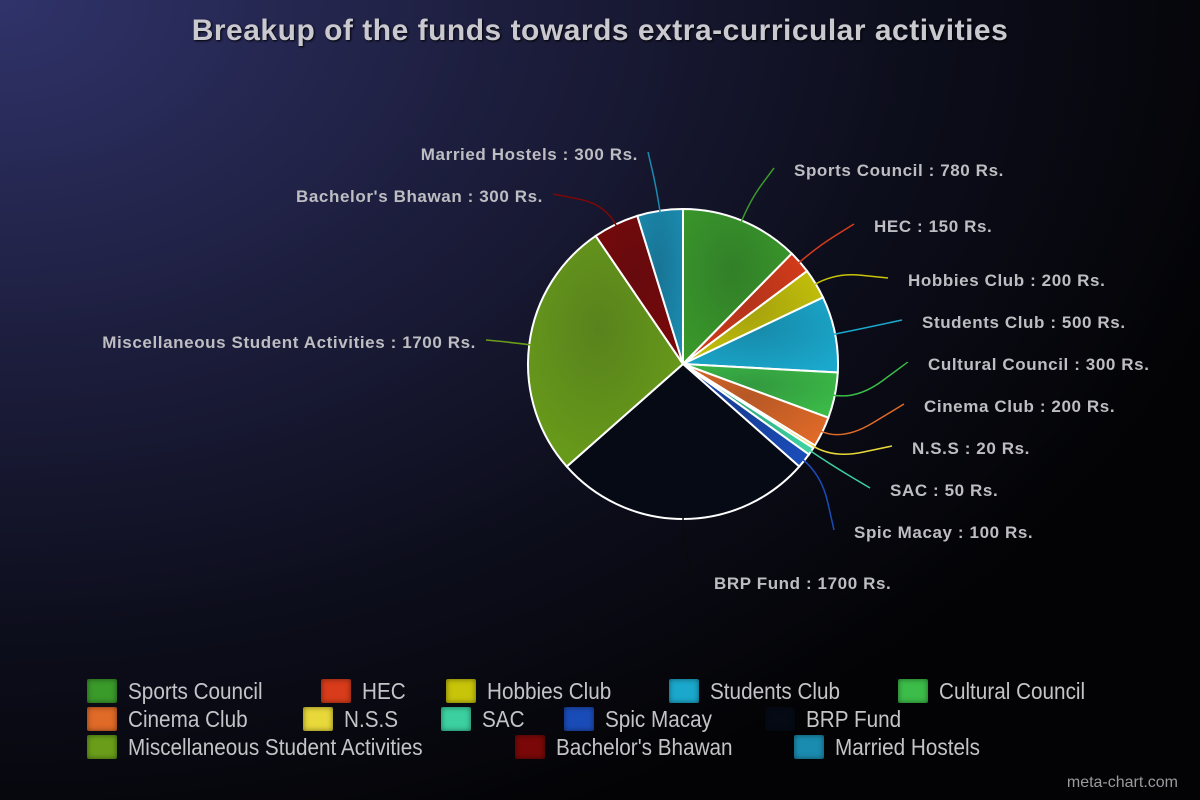 The image size is (1200, 800). What do you see at coordinates (943, 532) in the screenshot?
I see `data-label: Spic Macay : 100 Rs.` at bounding box center [943, 532].